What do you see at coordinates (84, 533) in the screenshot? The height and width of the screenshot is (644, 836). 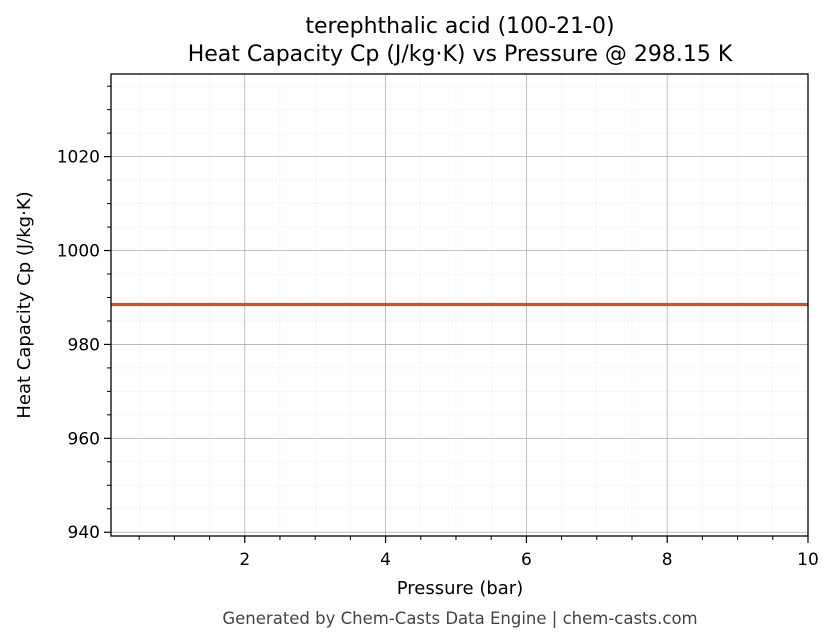 I see `y-tick-label: 940` at bounding box center [84, 533].